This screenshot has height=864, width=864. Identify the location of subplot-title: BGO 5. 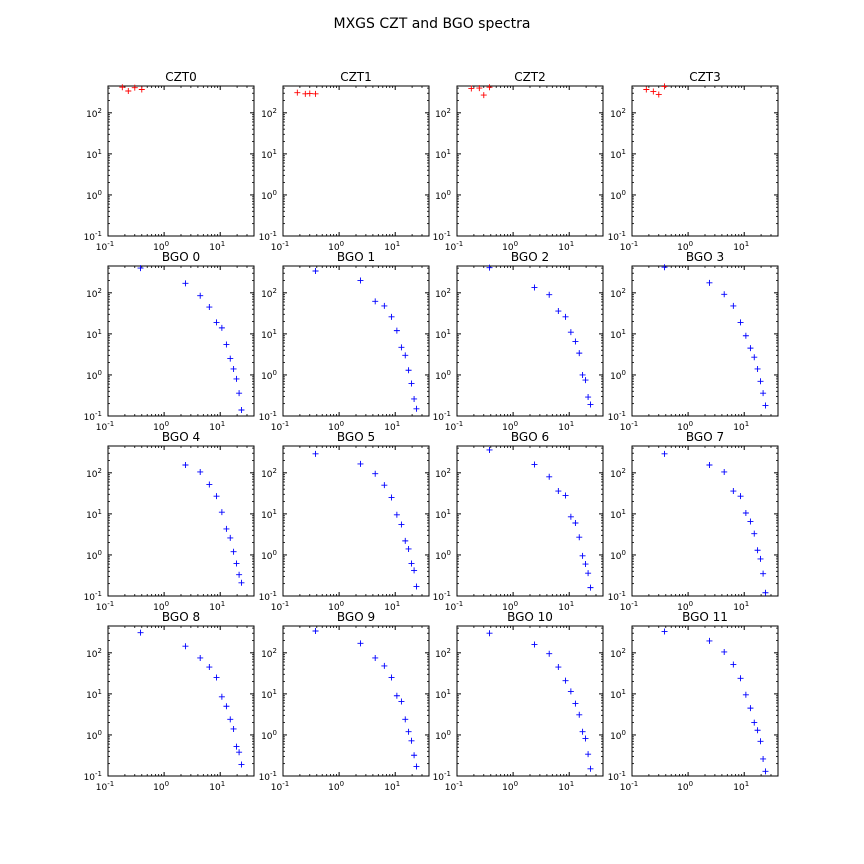
(356, 437).